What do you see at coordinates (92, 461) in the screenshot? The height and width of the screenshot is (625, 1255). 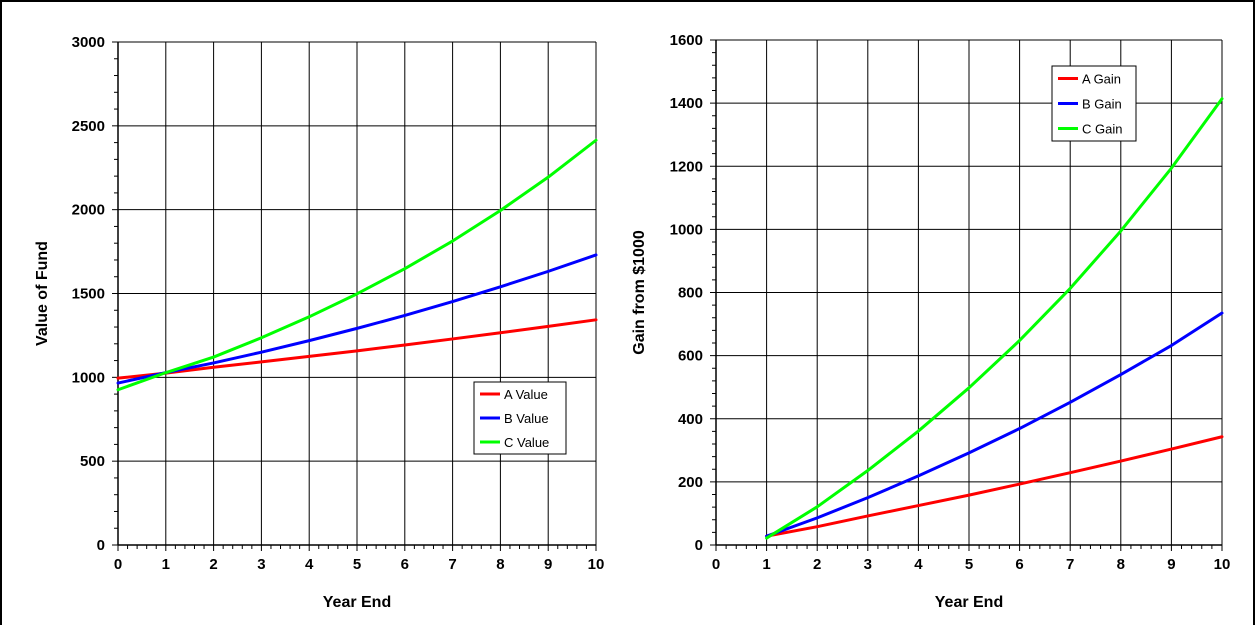 I see `y-tick-label: 500` at bounding box center [92, 461].